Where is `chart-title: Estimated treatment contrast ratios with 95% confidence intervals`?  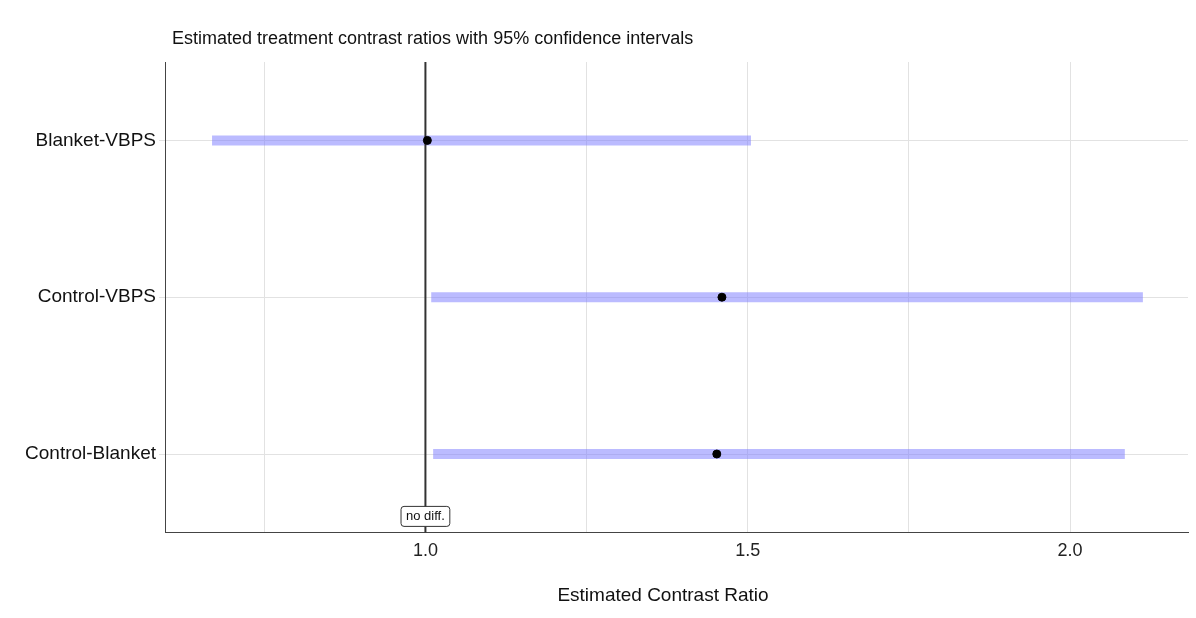 chart-title: Estimated treatment contrast ratios with 95% confidence intervals is located at coordinates (433, 38).